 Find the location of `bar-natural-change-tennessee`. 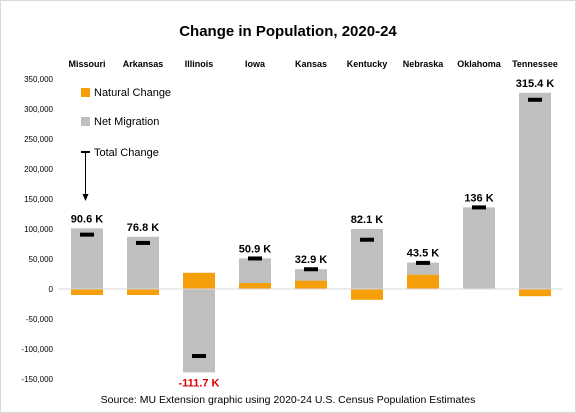

bar-natural-change-tennessee is located at coordinates (535, 293).